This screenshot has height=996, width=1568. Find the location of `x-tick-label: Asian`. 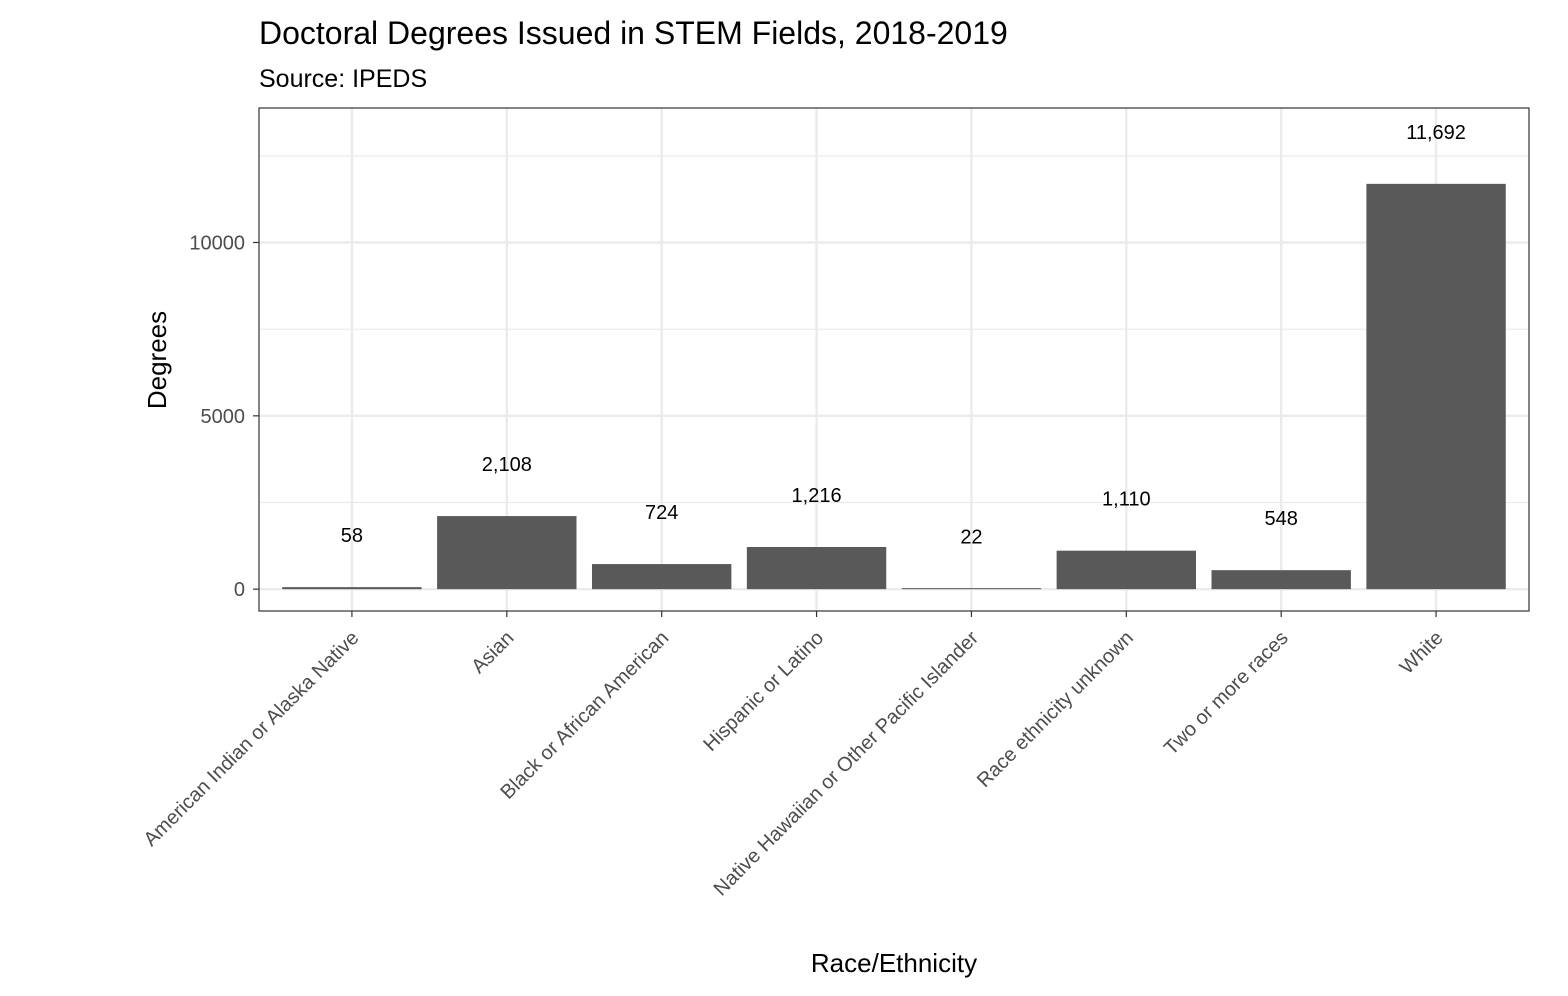

x-tick-label: Asian is located at coordinates (492, 652).